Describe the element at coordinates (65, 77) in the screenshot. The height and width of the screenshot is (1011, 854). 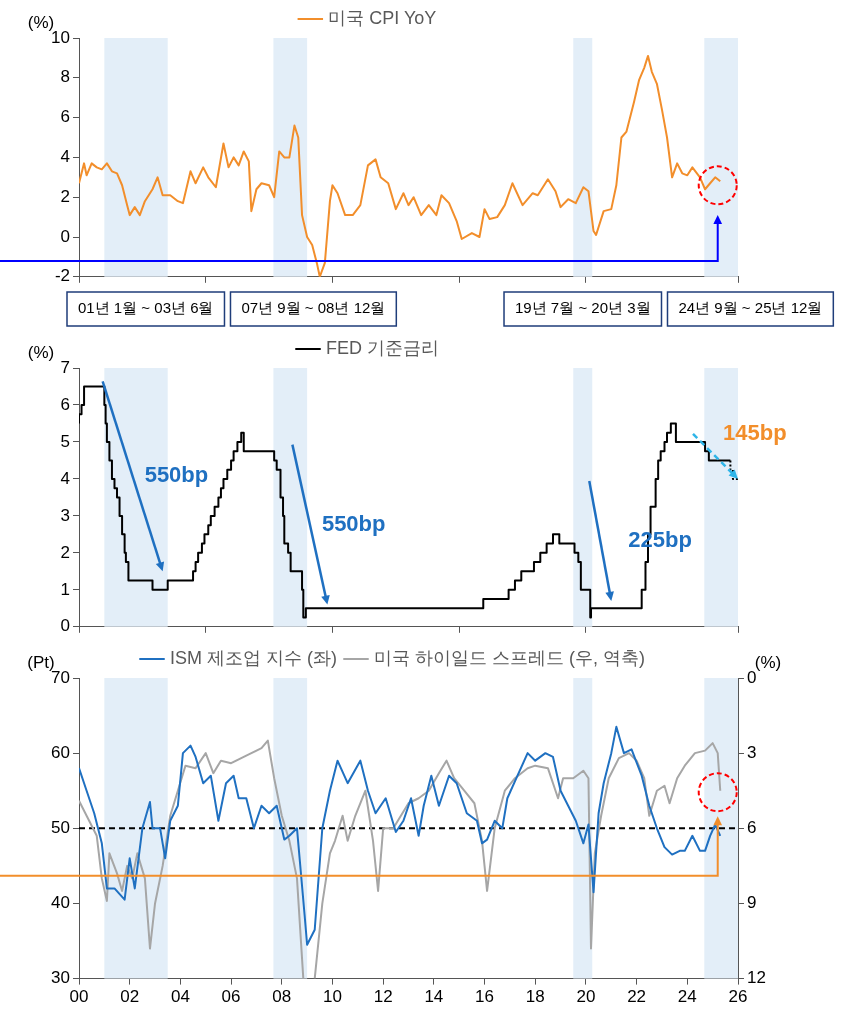
I see `y-tick-label: 8` at that location.